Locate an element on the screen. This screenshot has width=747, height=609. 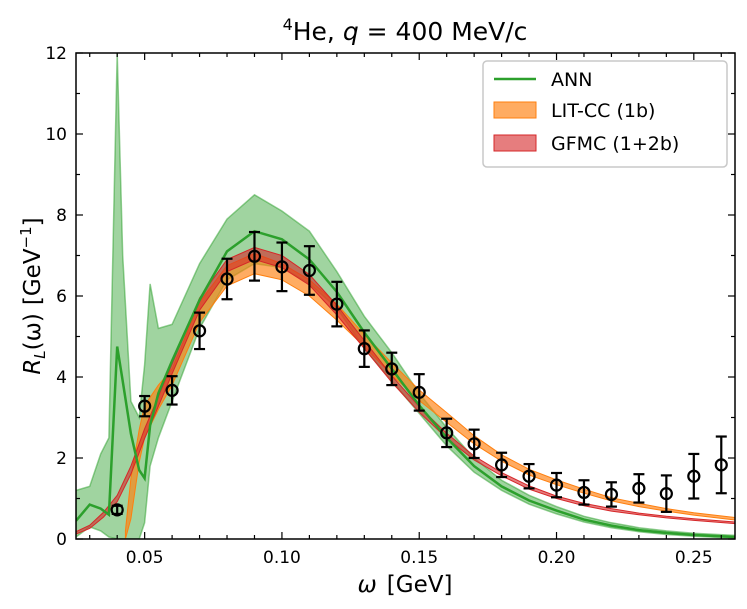
y-tick-label: 12 is located at coordinates (56, 54).